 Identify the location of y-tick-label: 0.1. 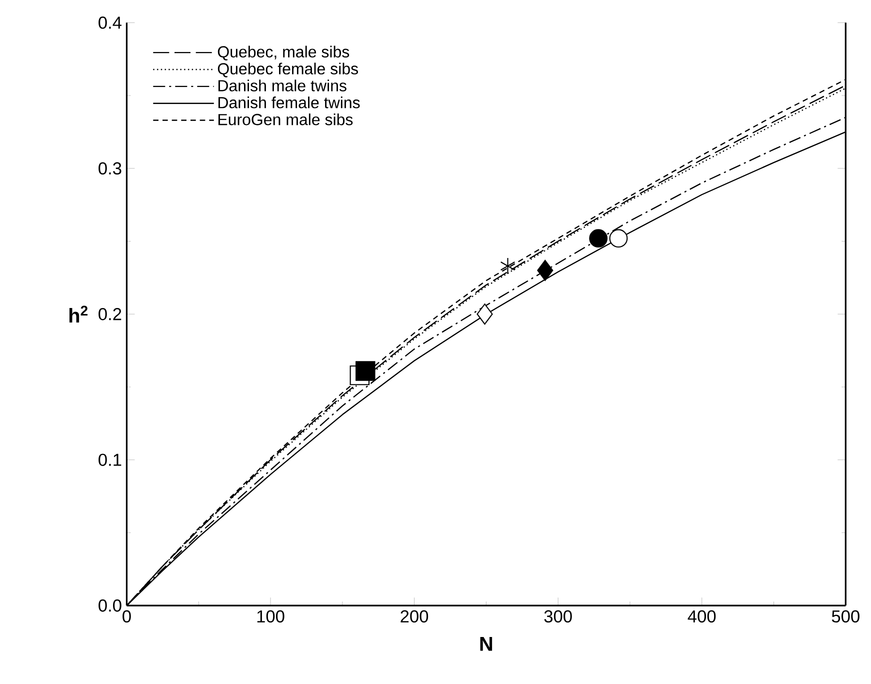
(110, 460).